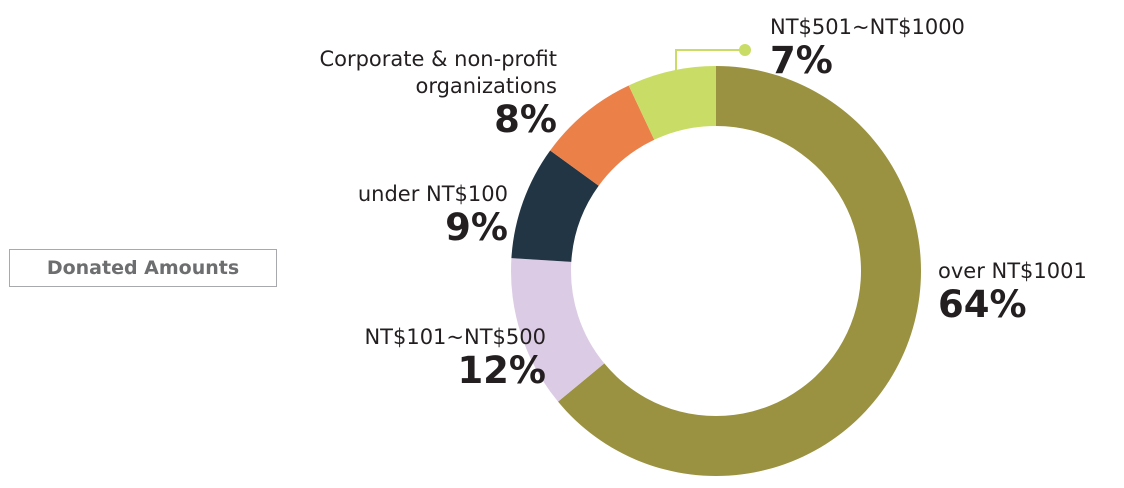  What do you see at coordinates (1012, 271) in the screenshot?
I see `category-label: over NT$1001` at bounding box center [1012, 271].